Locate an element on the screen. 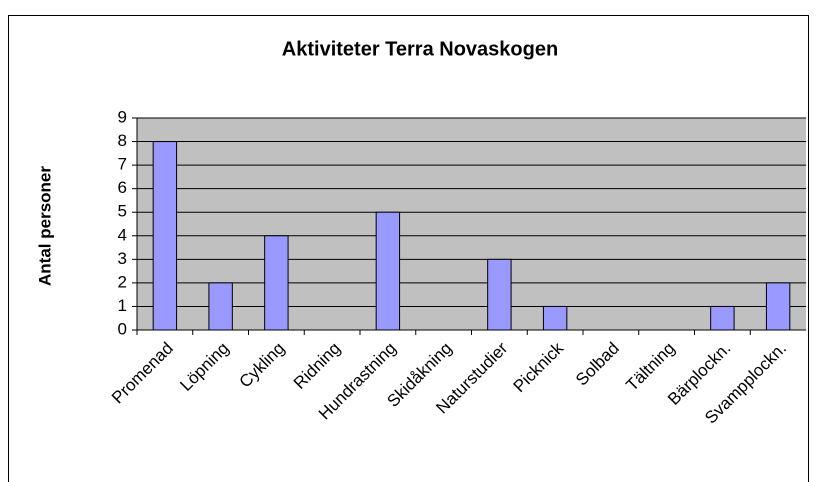  x-tick-label: Picknick is located at coordinates (539, 367).